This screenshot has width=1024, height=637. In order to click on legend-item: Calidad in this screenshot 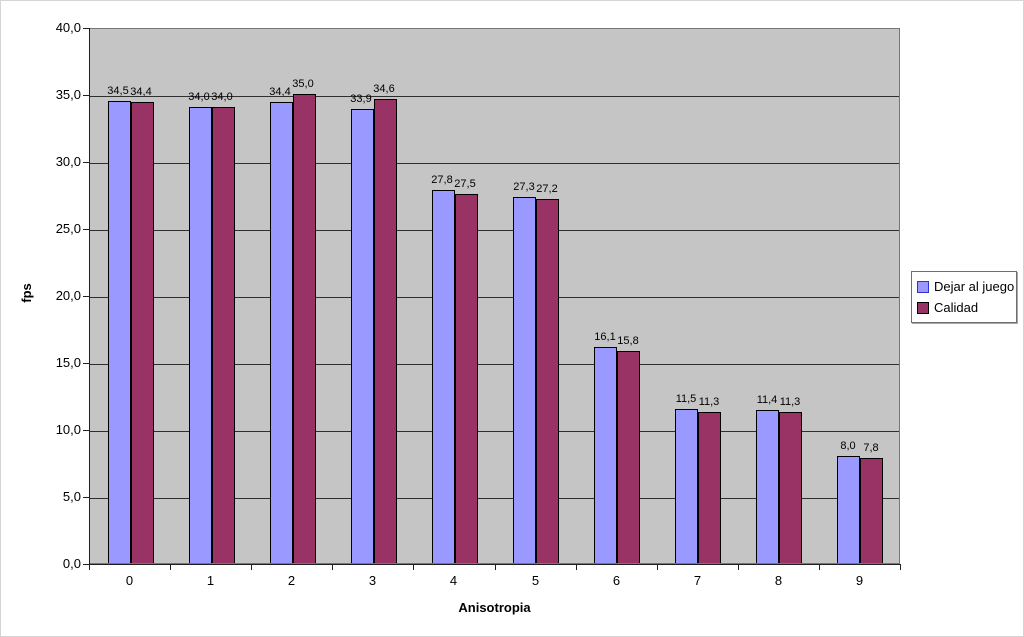, I will do `click(965, 307)`.